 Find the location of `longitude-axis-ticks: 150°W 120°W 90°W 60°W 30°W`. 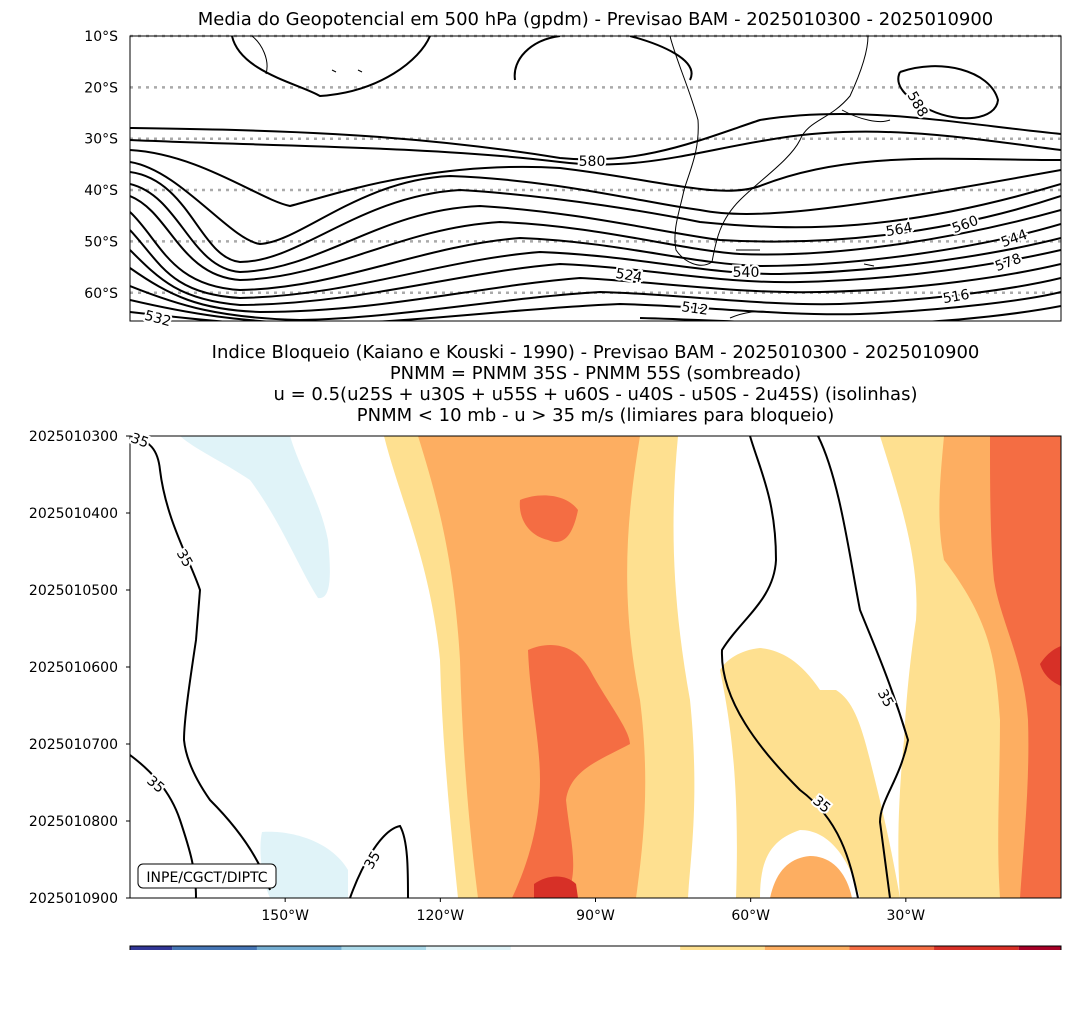

longitude-axis-ticks: 150°W 120°W 90°W 60°W 30°W is located at coordinates (593, 911).